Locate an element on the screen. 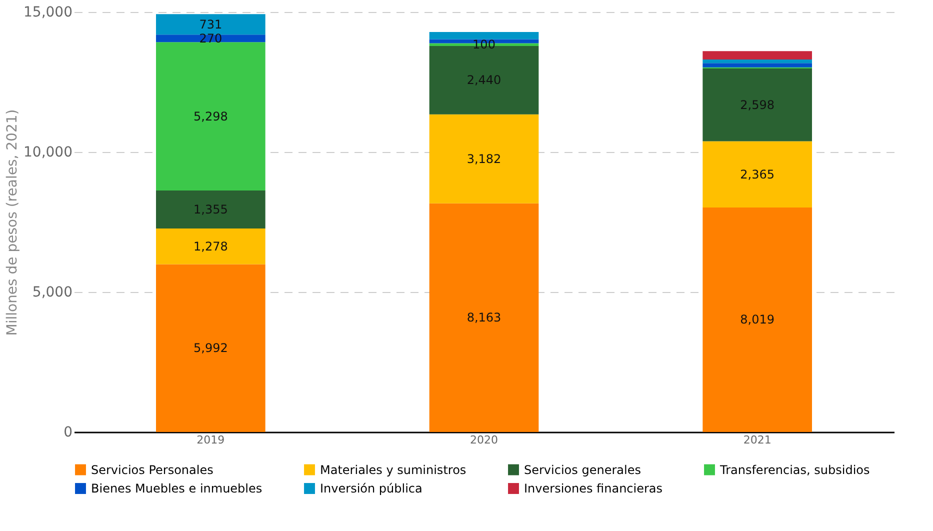  legend-label: Bienes Muebles e inmuebles is located at coordinates (176, 489).